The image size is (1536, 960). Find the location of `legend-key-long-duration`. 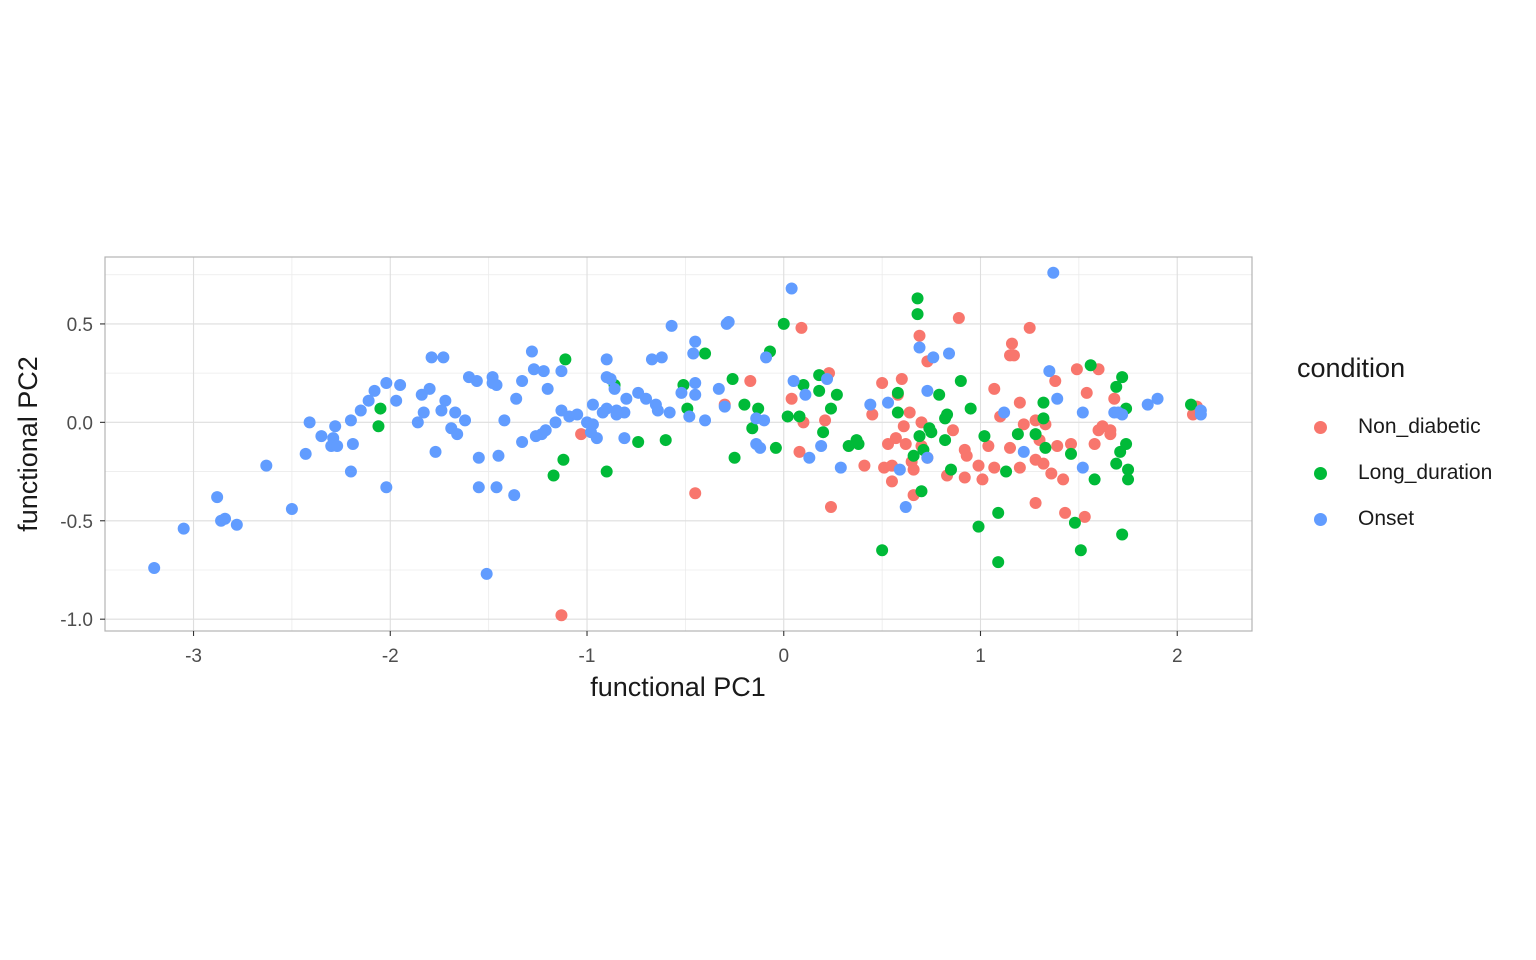

legend-key-long-duration is located at coordinates (1320, 473).